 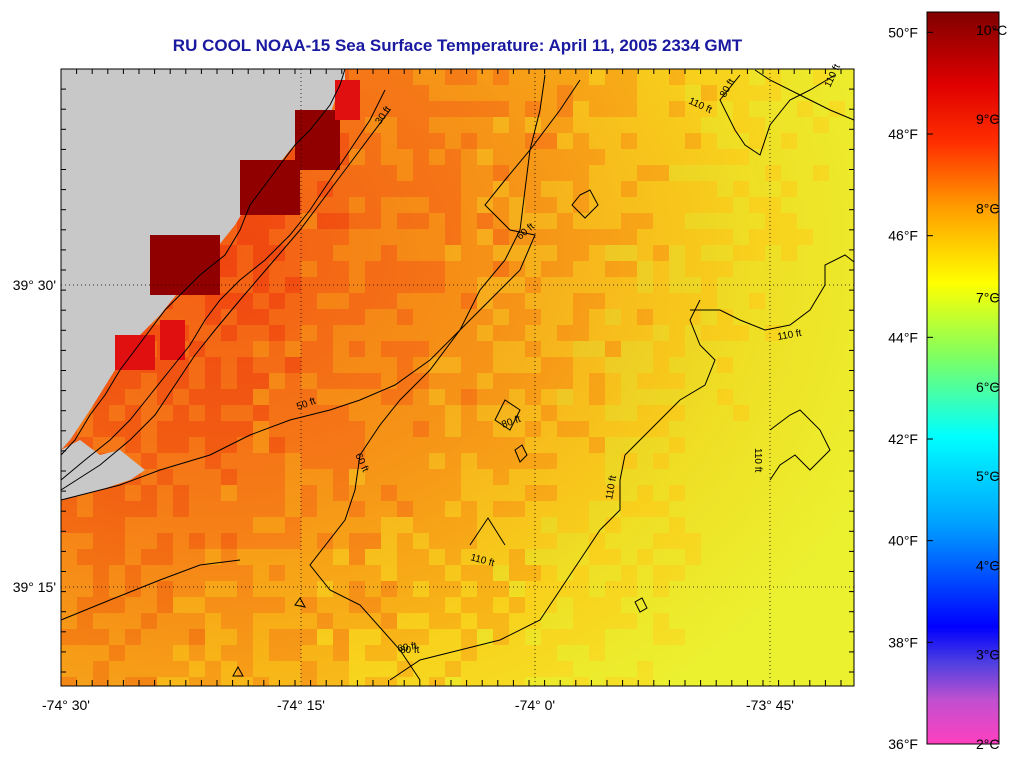 What do you see at coordinates (988, 476) in the screenshot?
I see `colorbar-c-label: 5°C` at bounding box center [988, 476].